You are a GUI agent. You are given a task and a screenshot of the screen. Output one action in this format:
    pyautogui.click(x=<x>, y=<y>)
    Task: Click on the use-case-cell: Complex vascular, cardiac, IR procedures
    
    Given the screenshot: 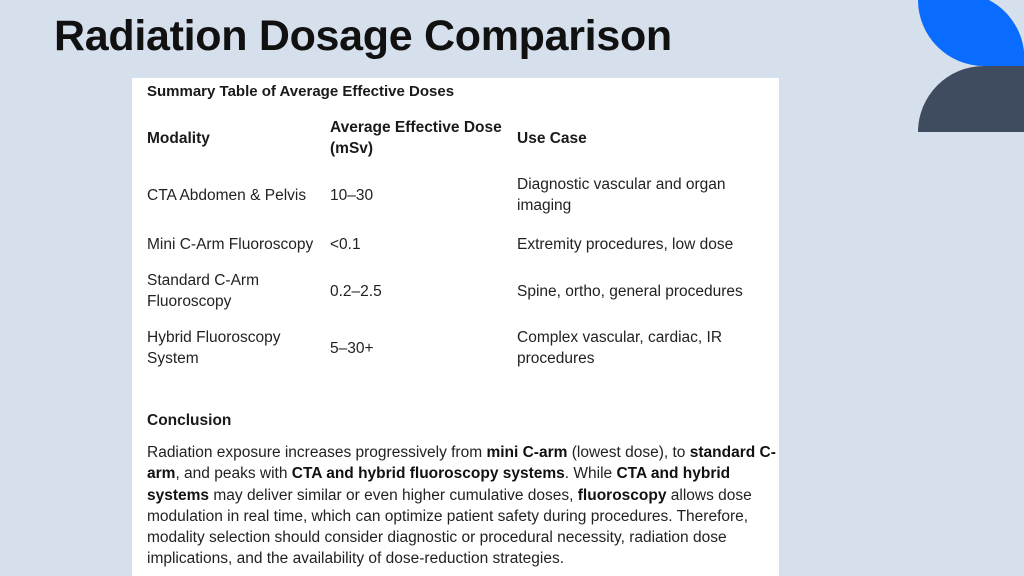 What is the action you would take?
    pyautogui.click(x=620, y=348)
    